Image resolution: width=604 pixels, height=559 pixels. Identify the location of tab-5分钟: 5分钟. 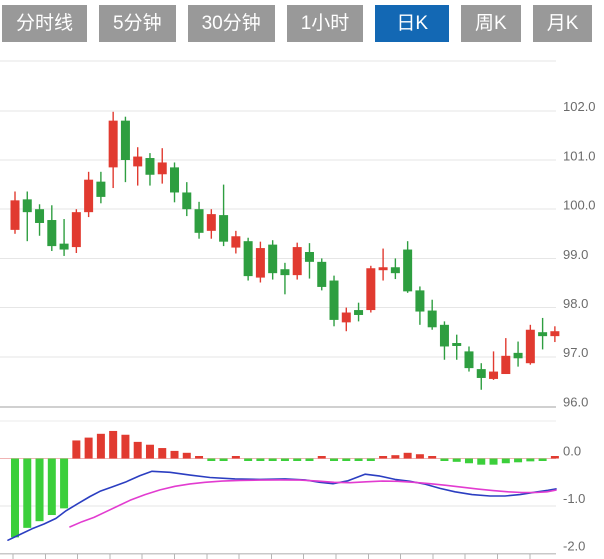
(137, 23).